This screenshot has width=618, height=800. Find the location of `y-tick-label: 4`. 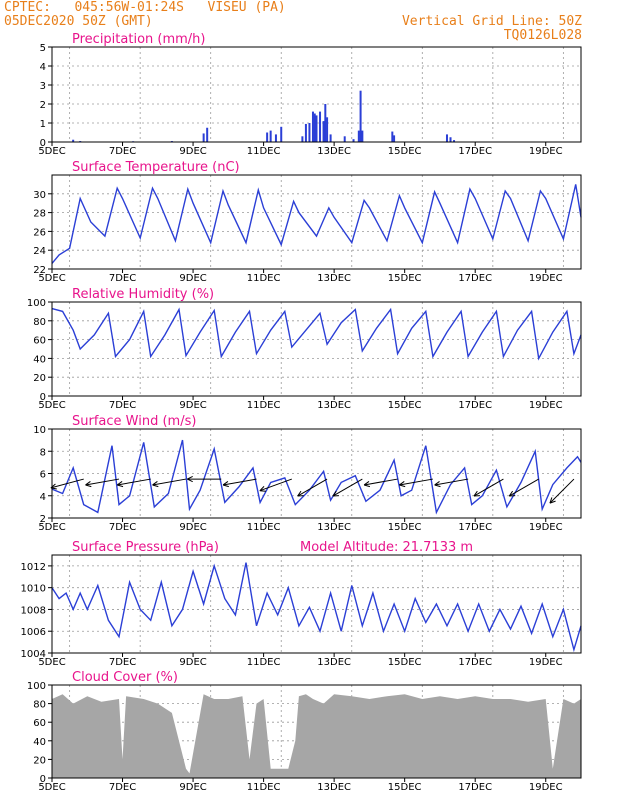

y-tick-label: 4 is located at coordinates (43, 67).